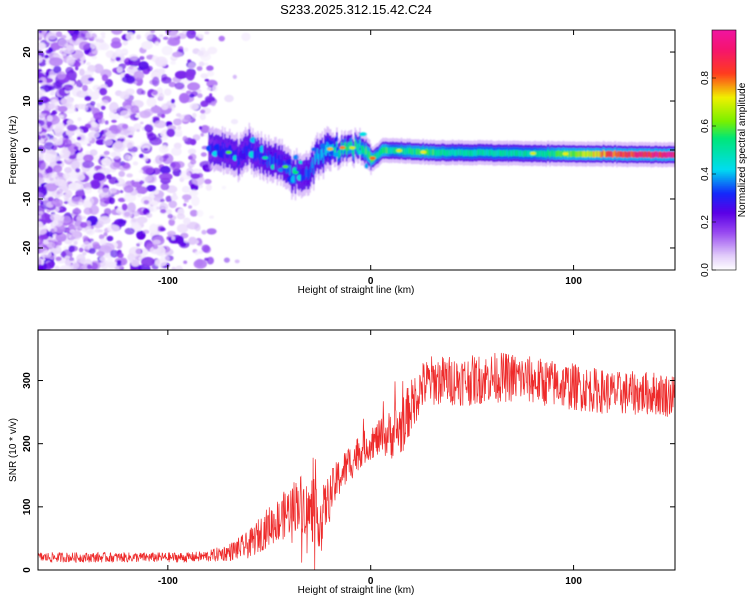  I want to click on snr-x-axis-label: Height of straight line (km), so click(356, 590).